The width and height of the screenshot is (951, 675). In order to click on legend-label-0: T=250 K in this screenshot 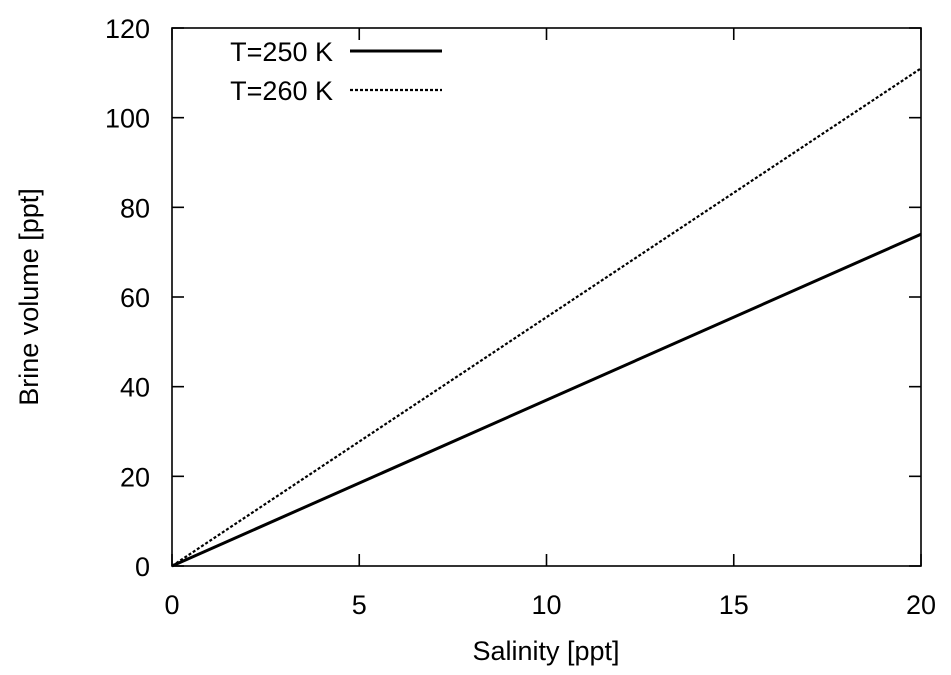, I will do `click(281, 52)`.